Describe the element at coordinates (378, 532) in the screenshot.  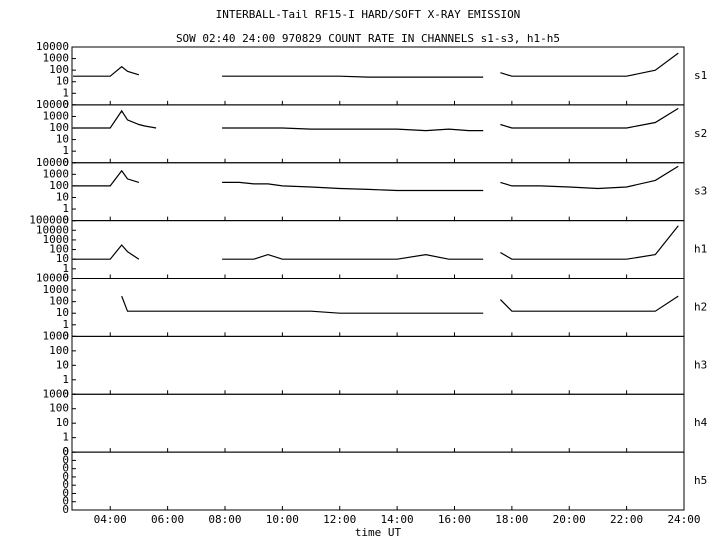
I see `x-axis-label: time UT` at that location.